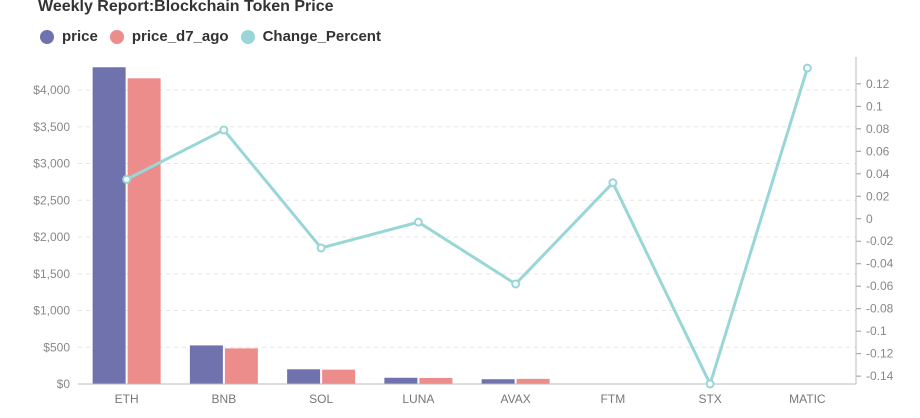  Describe the element at coordinates (180, 36) in the screenshot. I see `legend-label-price-d7-ago: price_d7_ago` at that location.